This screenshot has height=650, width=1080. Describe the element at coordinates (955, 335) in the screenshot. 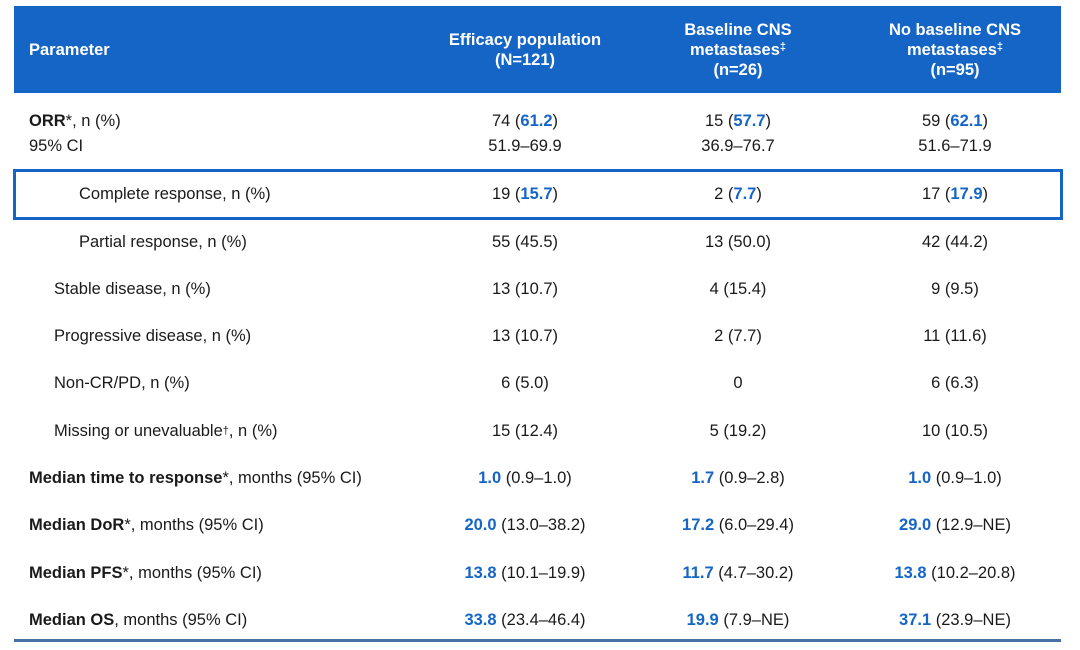

I see `cell-col3: 11 (11.6)` at that location.